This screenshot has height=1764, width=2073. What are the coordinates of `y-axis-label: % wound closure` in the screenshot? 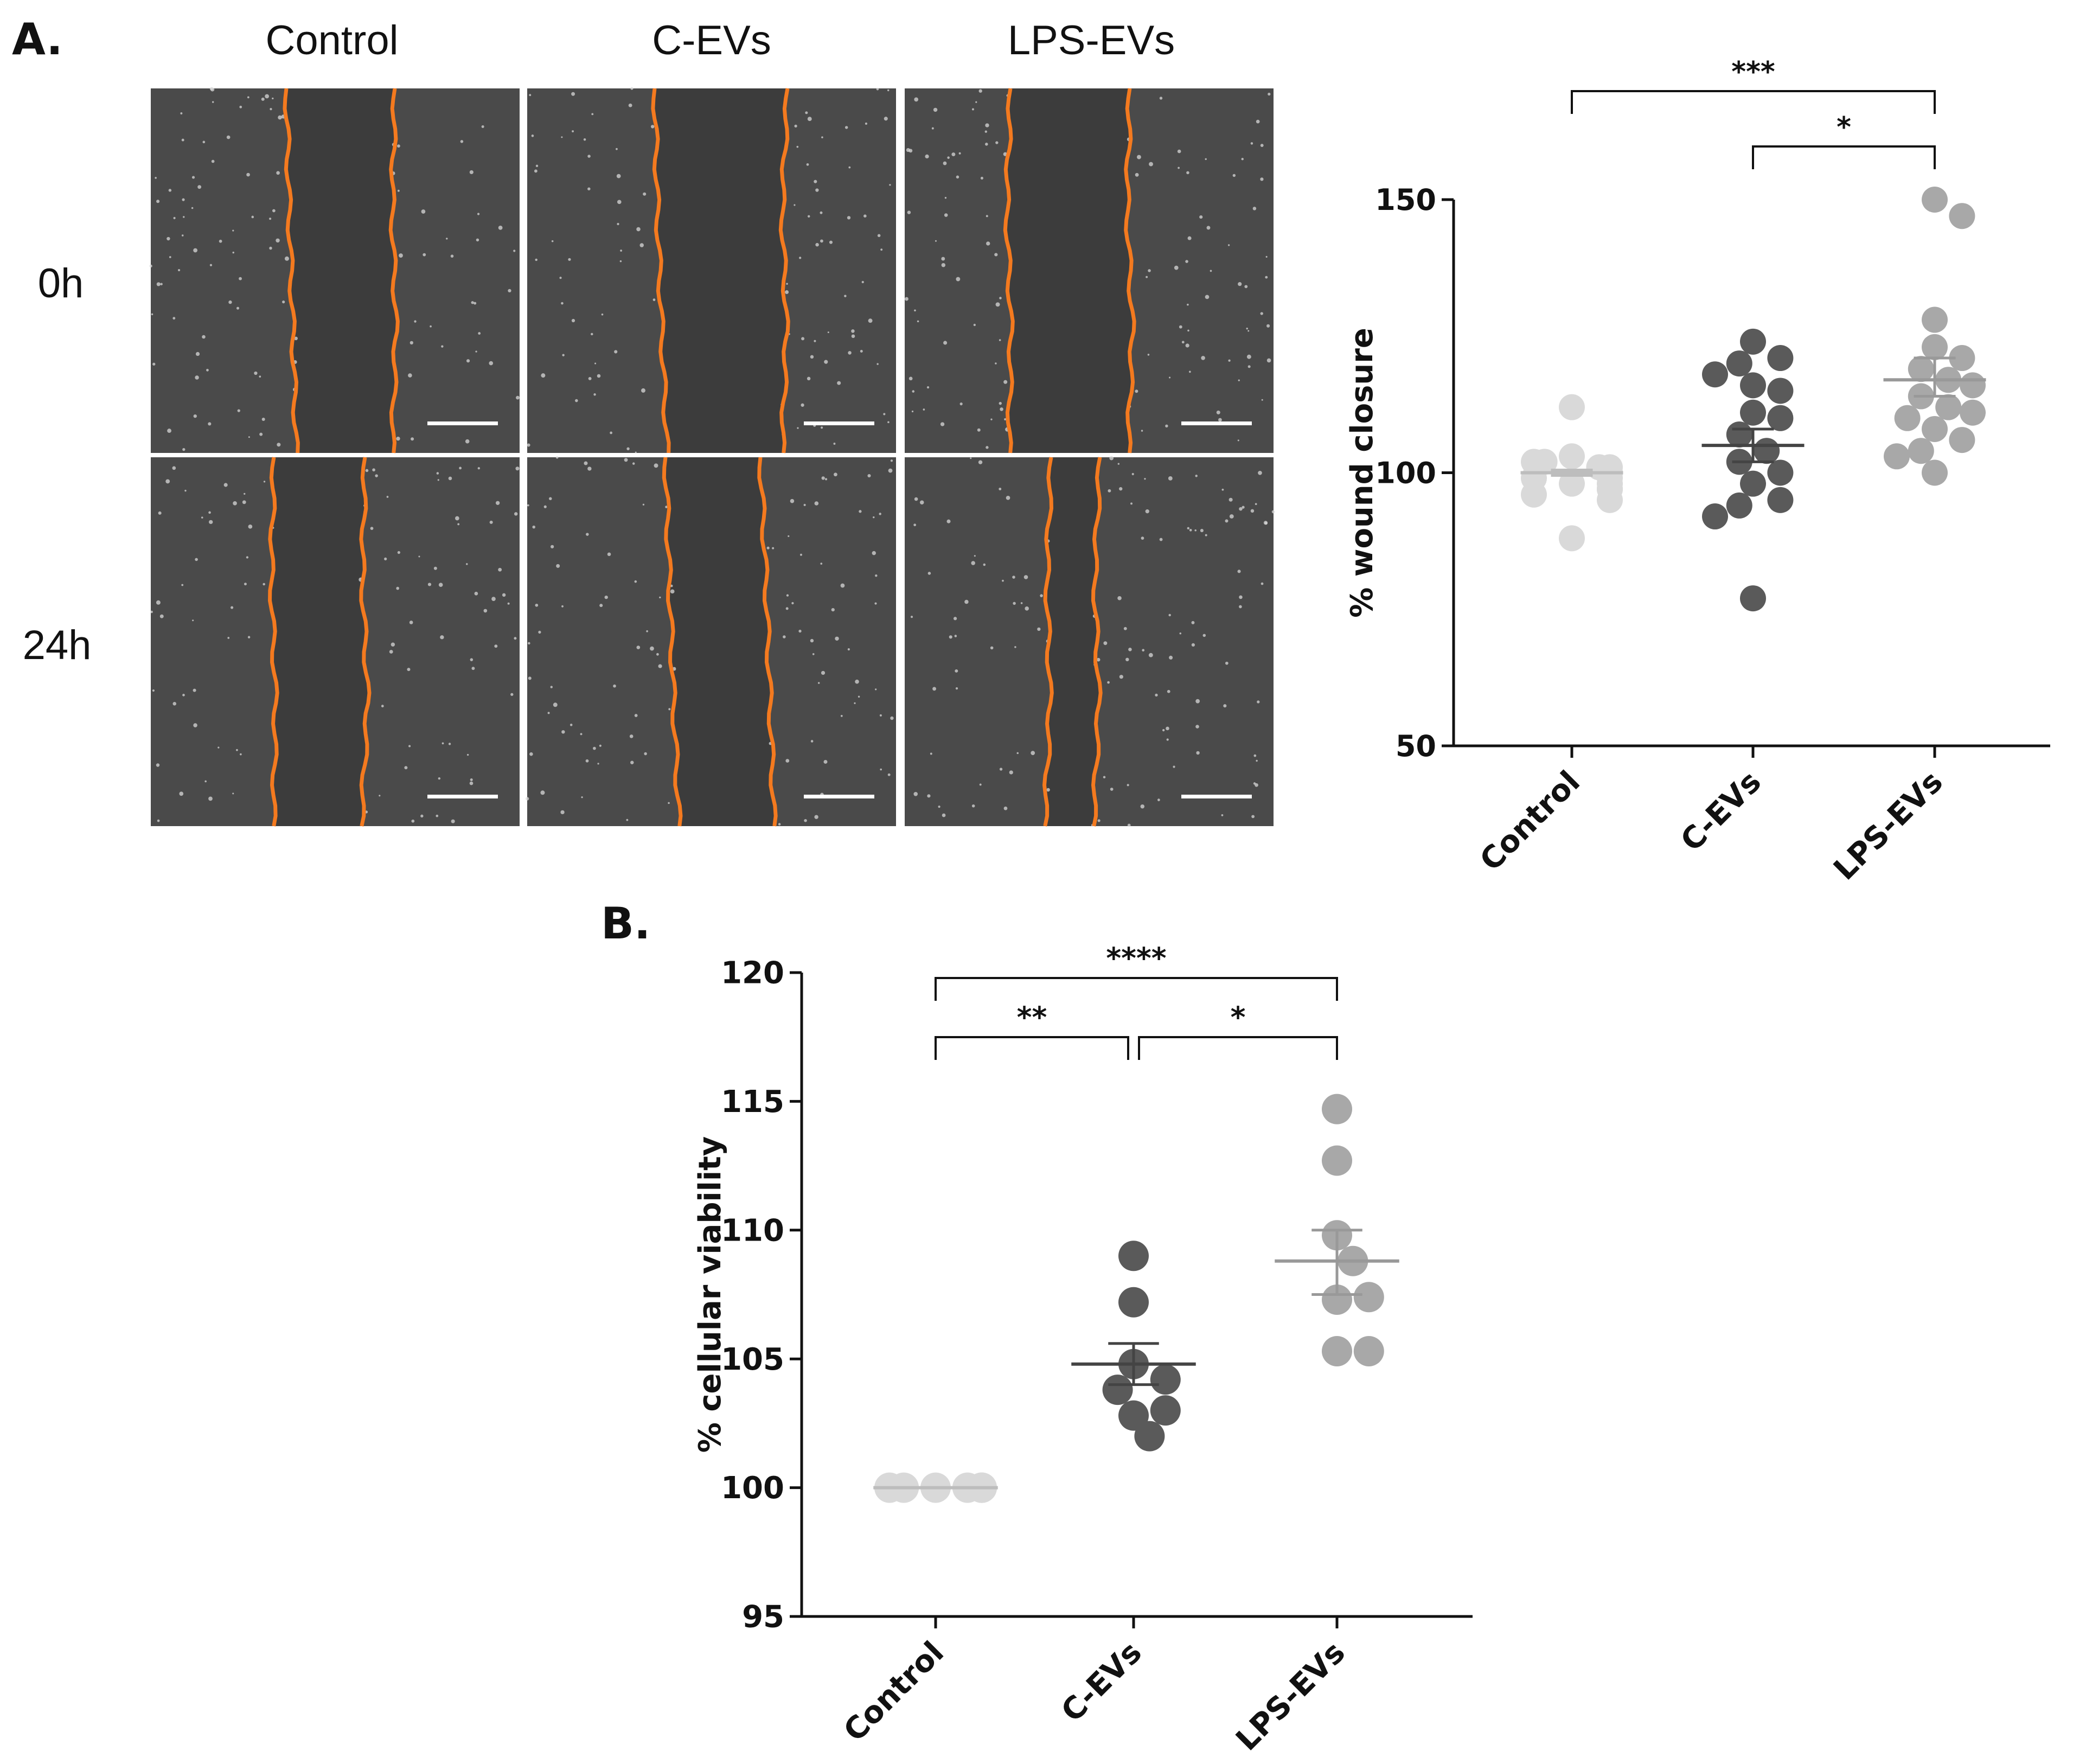 It's located at (1362, 473).